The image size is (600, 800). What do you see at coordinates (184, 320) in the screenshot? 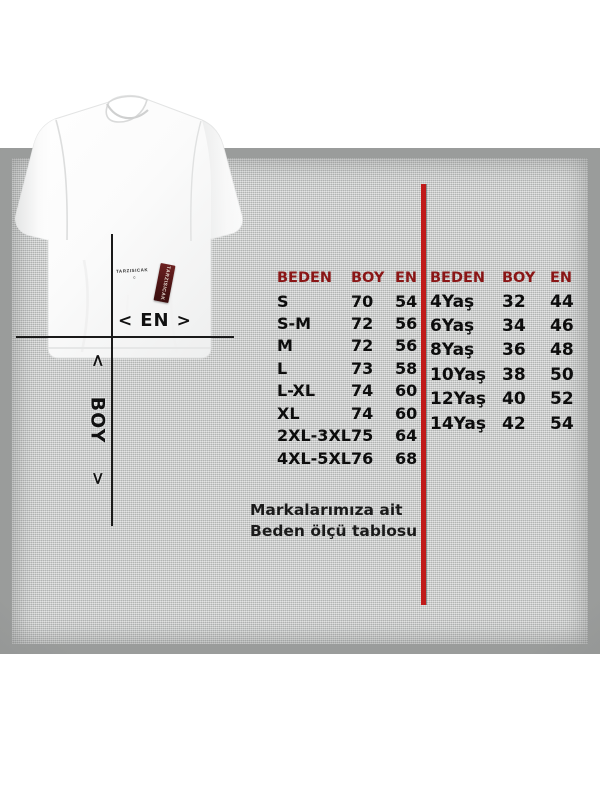
I see `arrow-right-icon: >` at bounding box center [184, 320].